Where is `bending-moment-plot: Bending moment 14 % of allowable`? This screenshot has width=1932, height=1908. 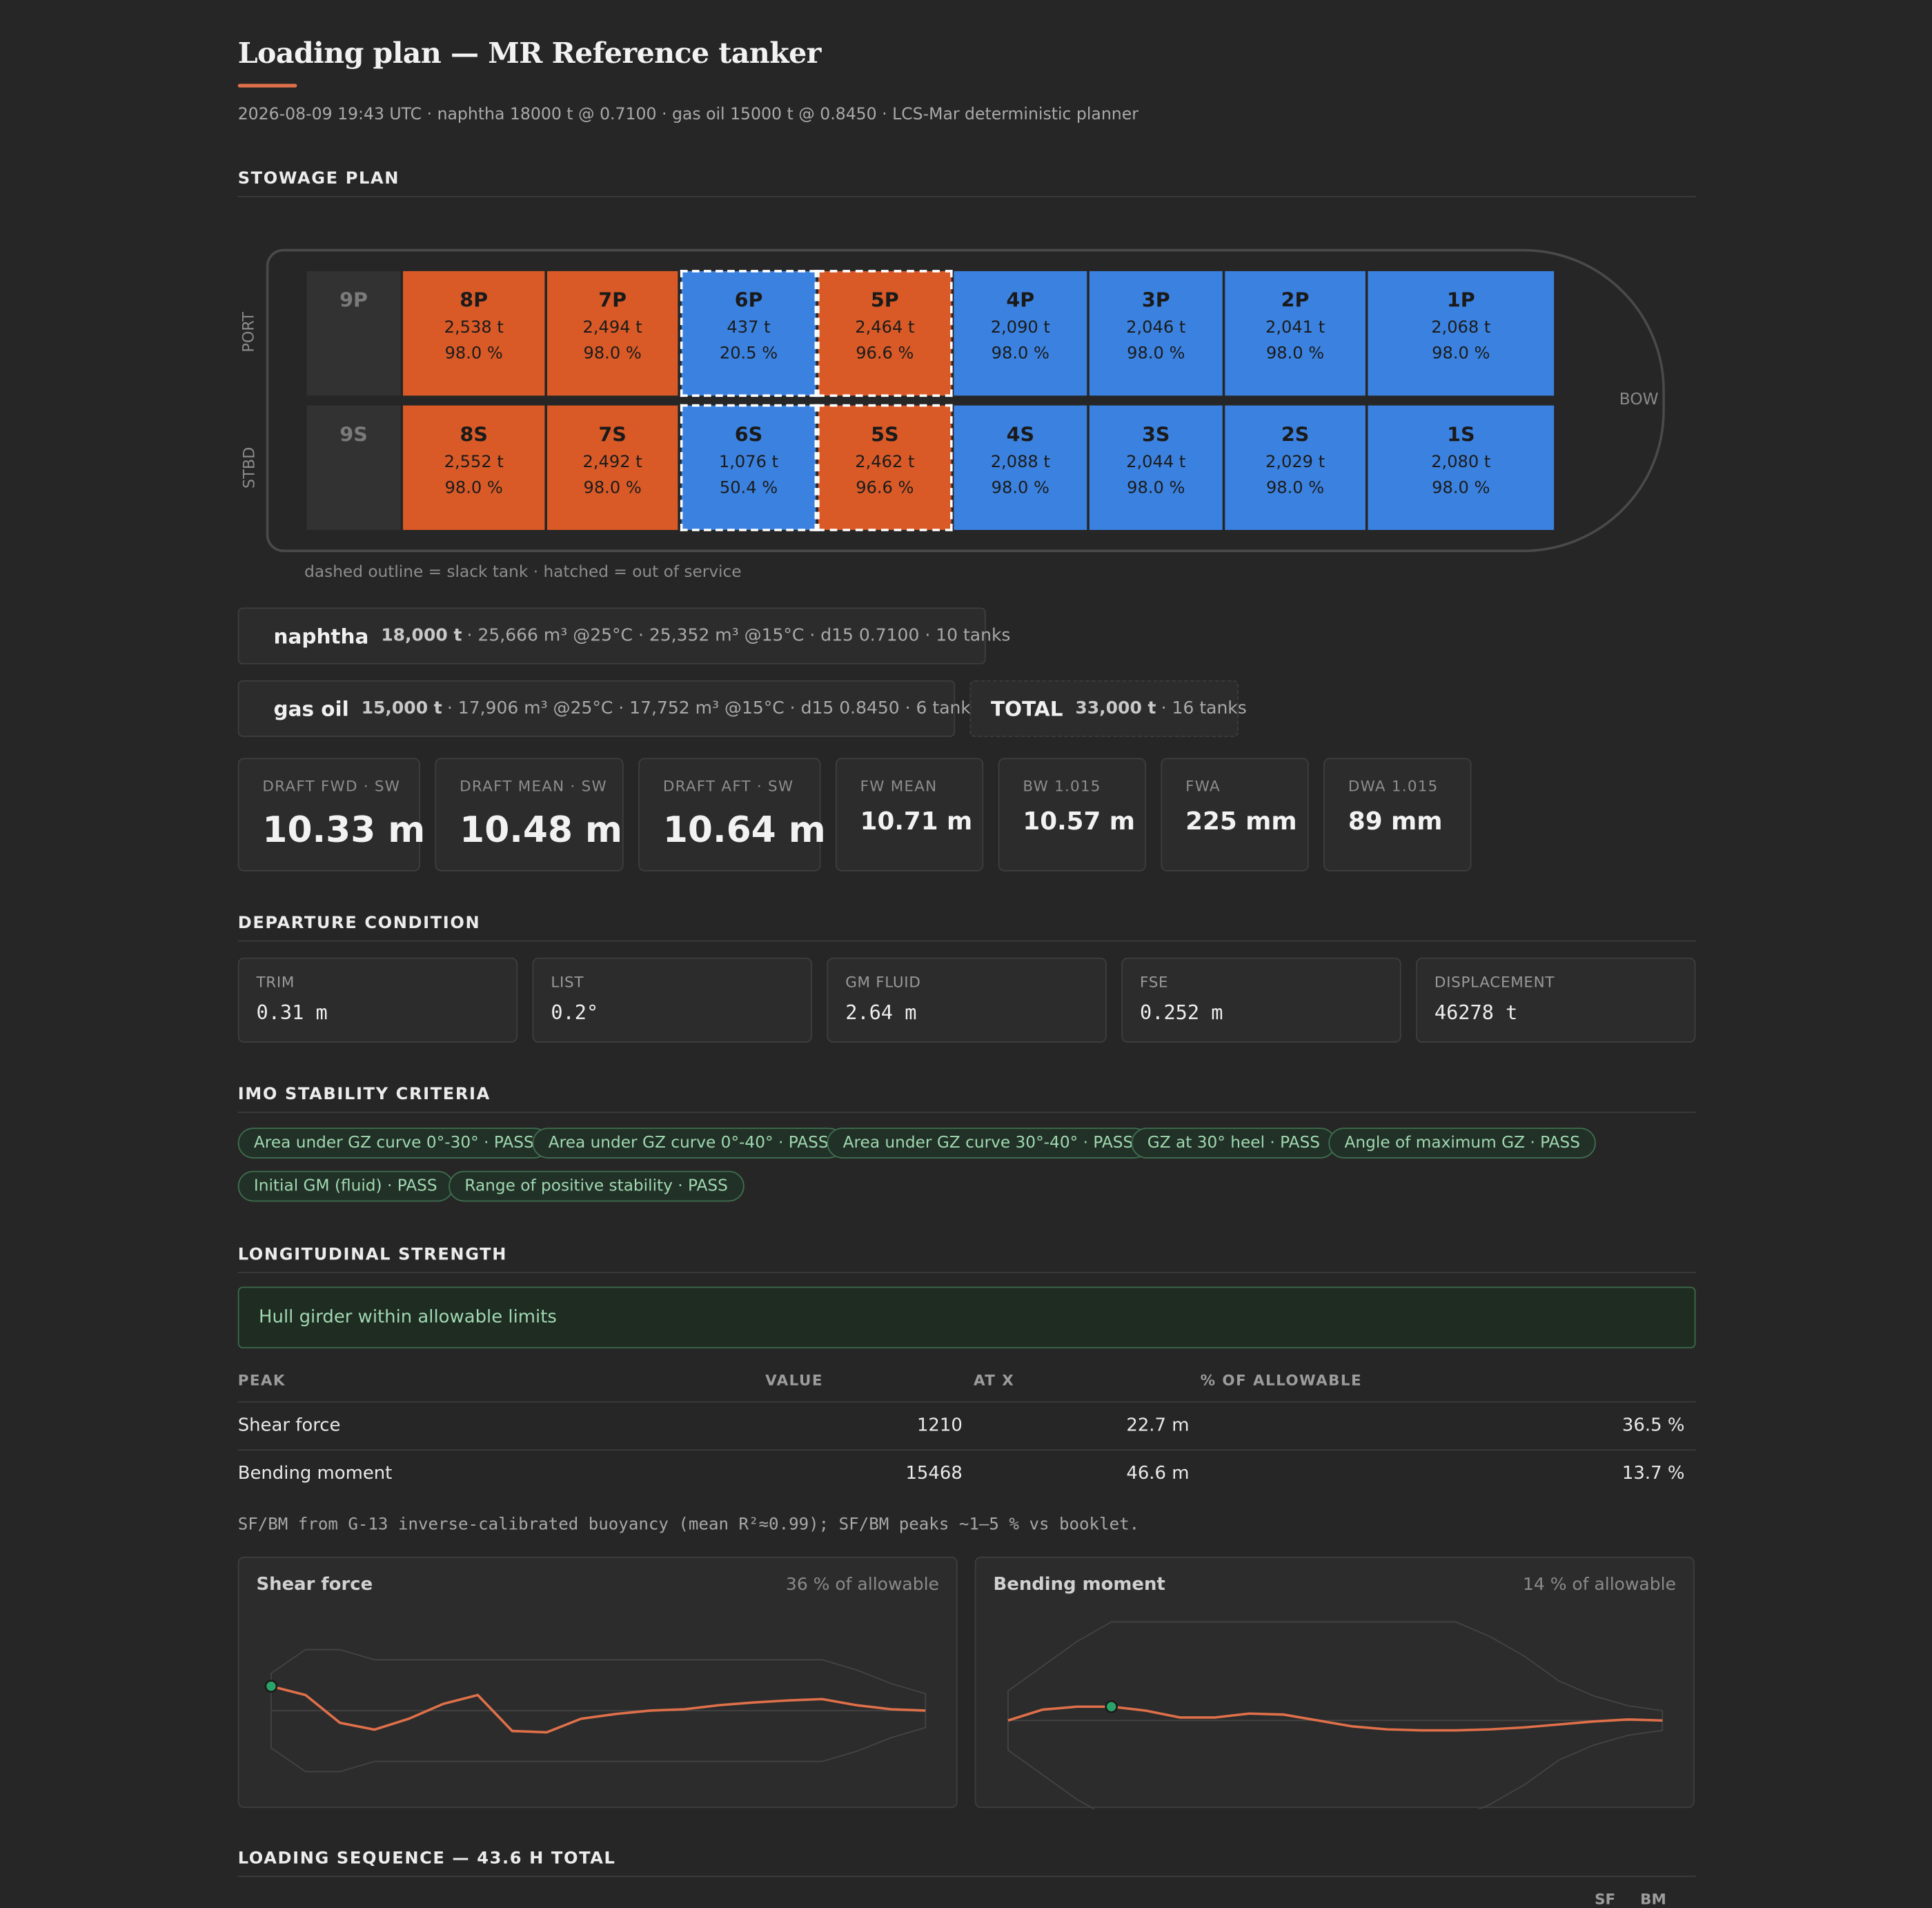
bending-moment-plot: Bending moment 14 % of allowable is located at coordinates (1334, 1682).